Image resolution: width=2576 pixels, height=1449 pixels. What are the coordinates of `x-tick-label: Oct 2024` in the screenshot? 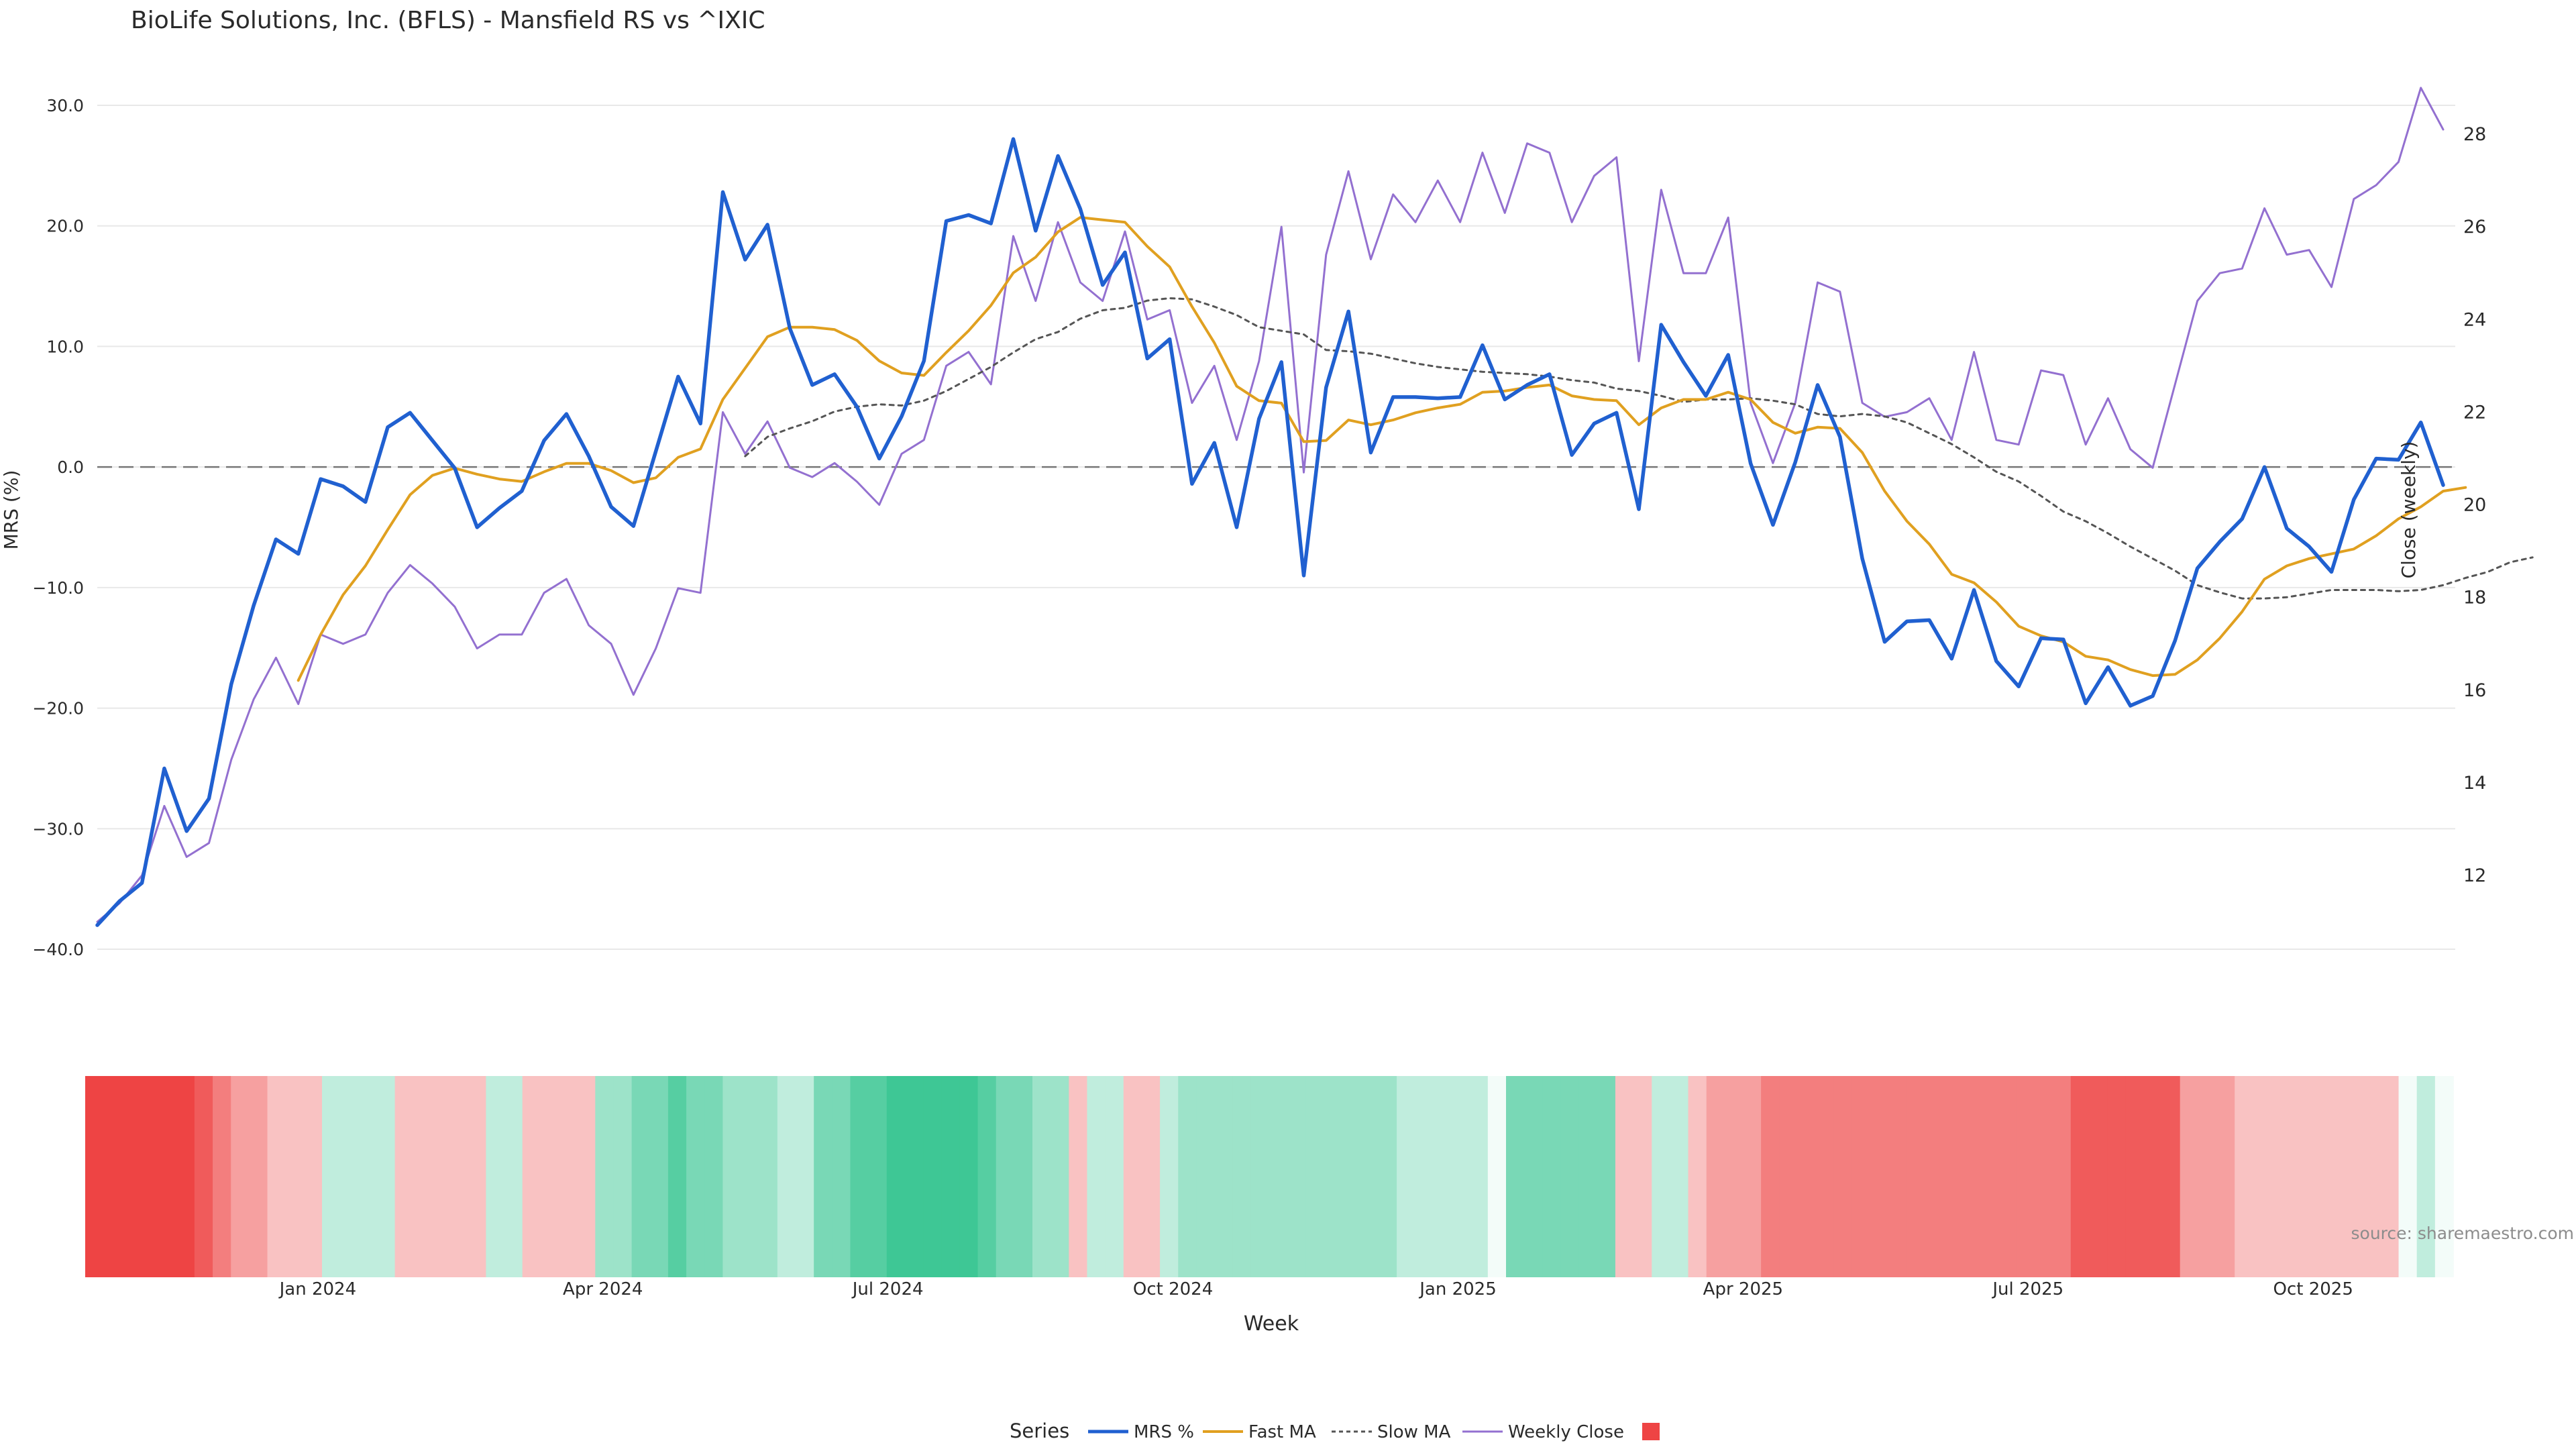 It's located at (1173, 1289).